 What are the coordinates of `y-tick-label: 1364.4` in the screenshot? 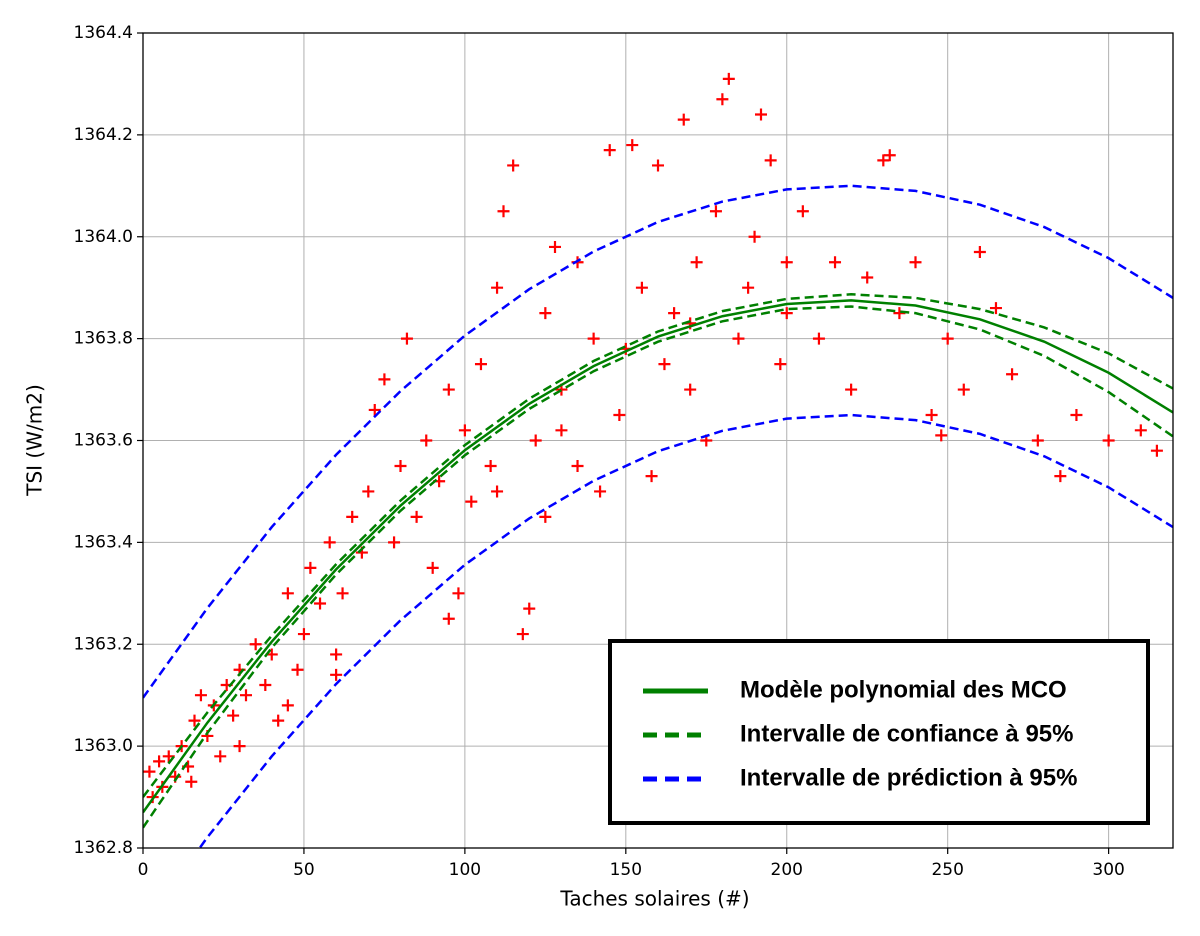 It's located at (103, 33).